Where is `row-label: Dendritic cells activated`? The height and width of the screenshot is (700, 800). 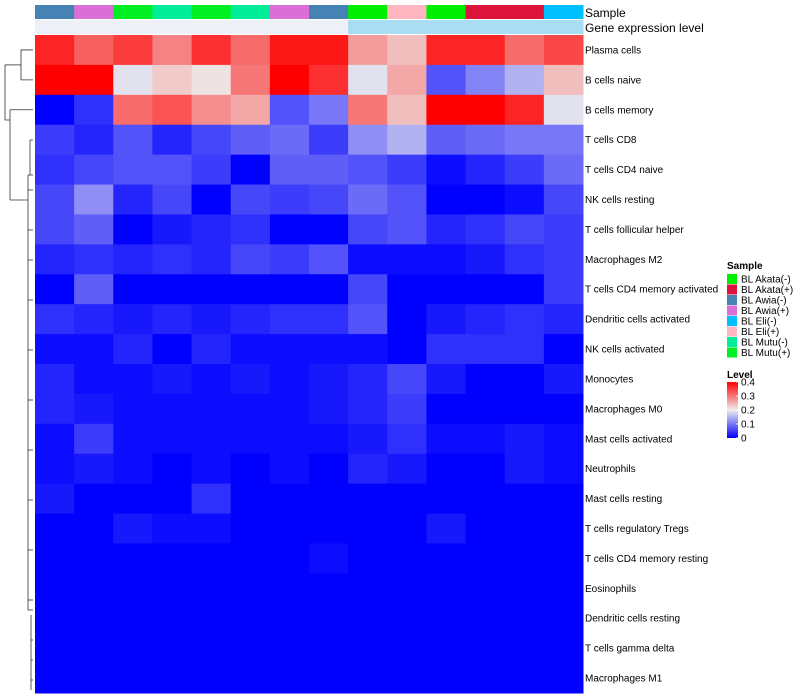
row-label: Dendritic cells activated is located at coordinates (637, 320).